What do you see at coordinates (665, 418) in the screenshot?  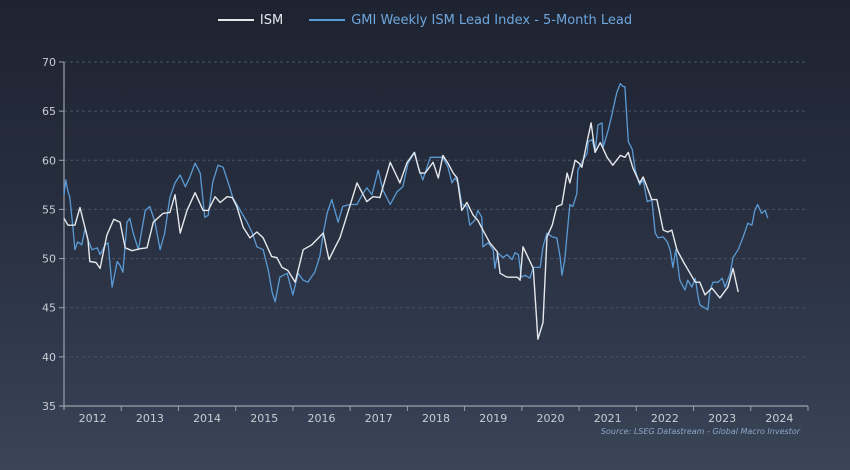 I see `x-tick-label: 2022` at bounding box center [665, 418].